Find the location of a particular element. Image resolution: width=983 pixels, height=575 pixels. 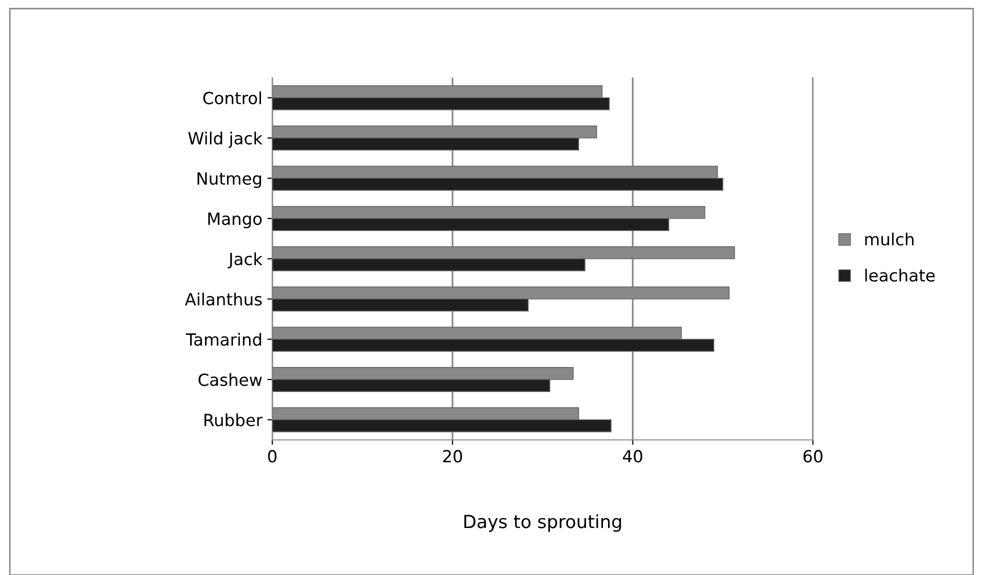

legend-label: leachate is located at coordinates (900, 275).